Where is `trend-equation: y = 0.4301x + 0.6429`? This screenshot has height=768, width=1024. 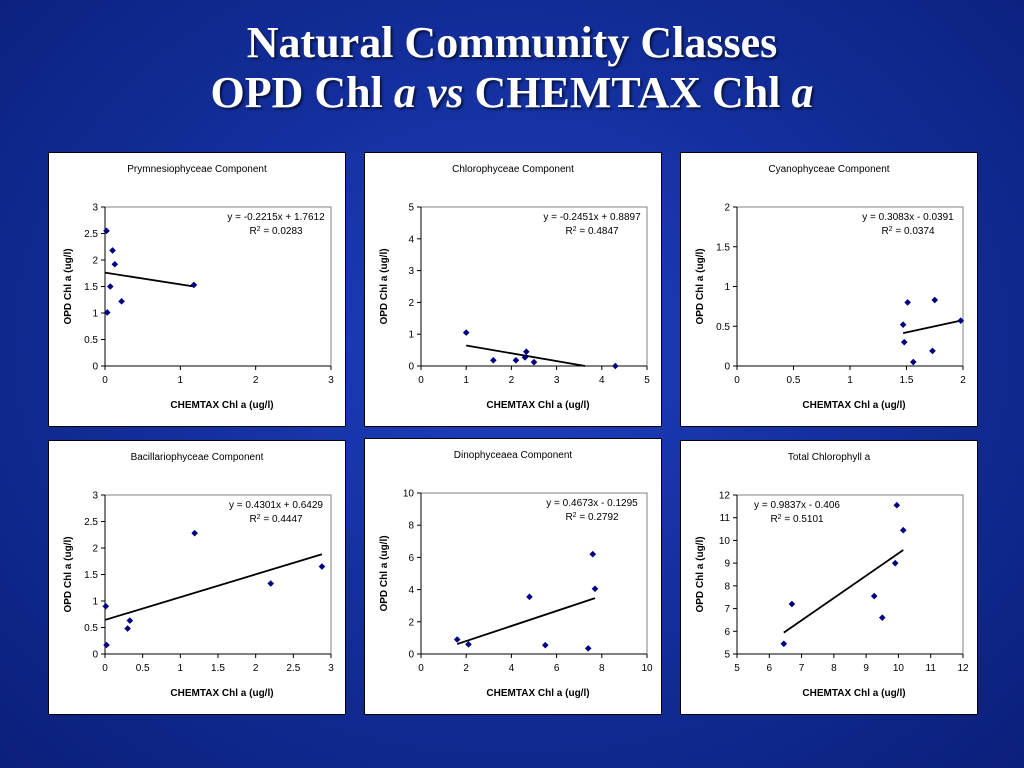 trend-equation: y = 0.4301x + 0.6429 is located at coordinates (276, 505).